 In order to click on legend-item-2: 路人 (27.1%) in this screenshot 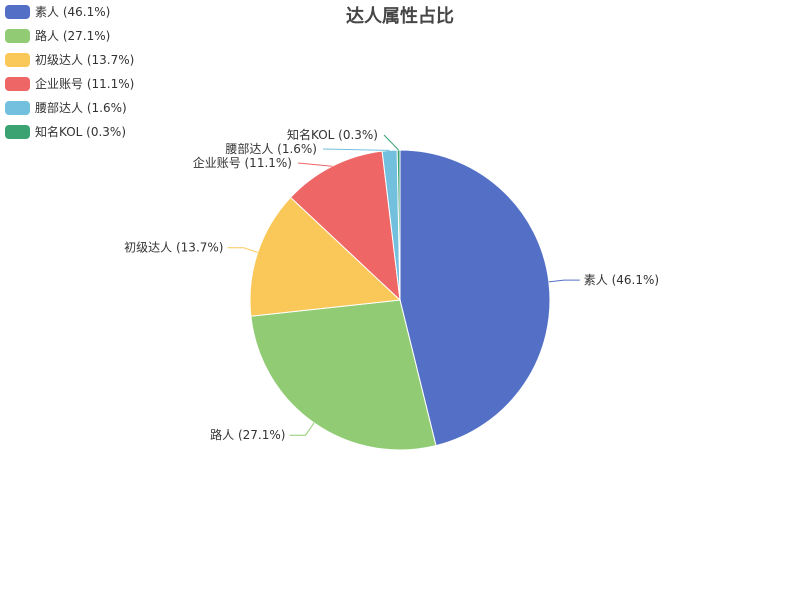, I will do `click(57, 35)`.